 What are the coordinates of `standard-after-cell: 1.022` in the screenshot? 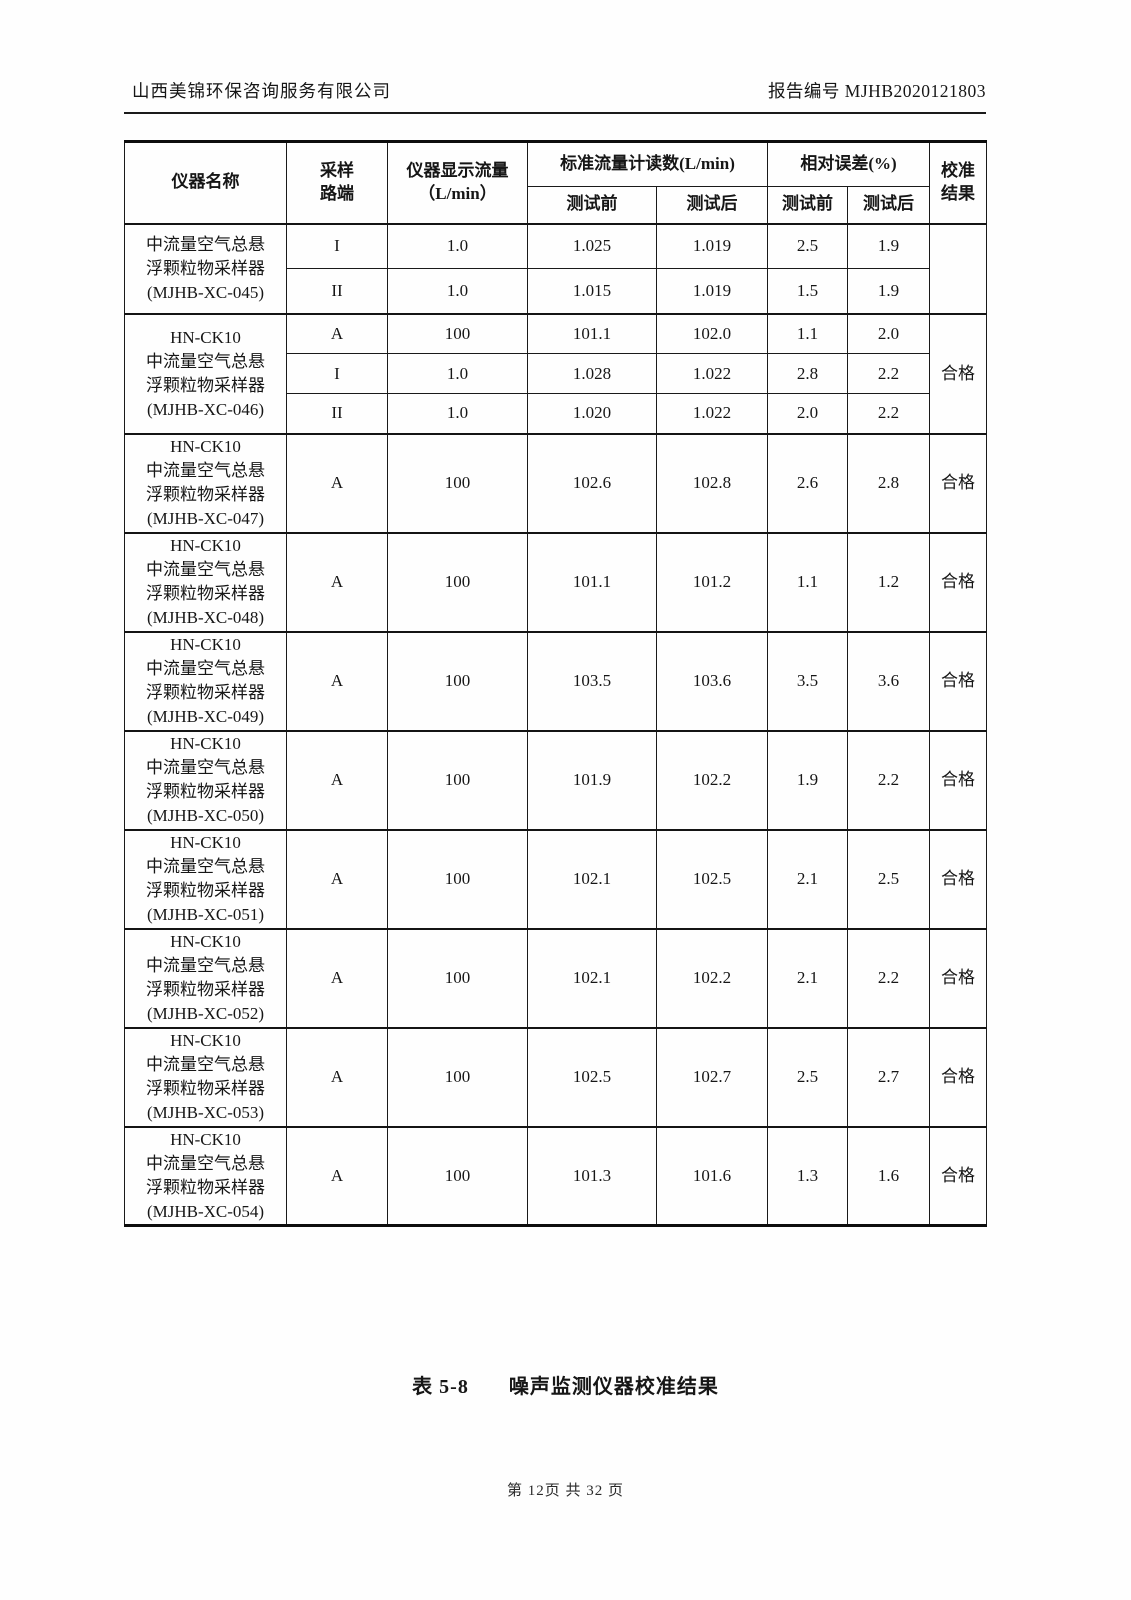 It's located at (712, 373).